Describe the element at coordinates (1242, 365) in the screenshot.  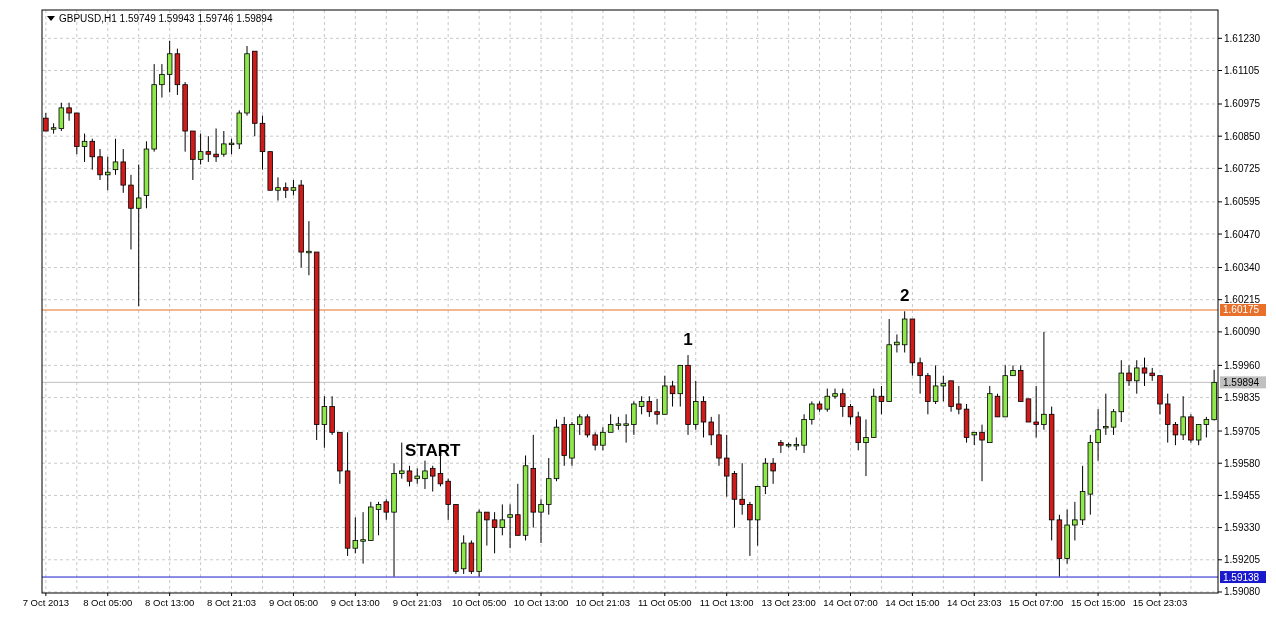
I see `y-tick-label: 1.59960` at that location.